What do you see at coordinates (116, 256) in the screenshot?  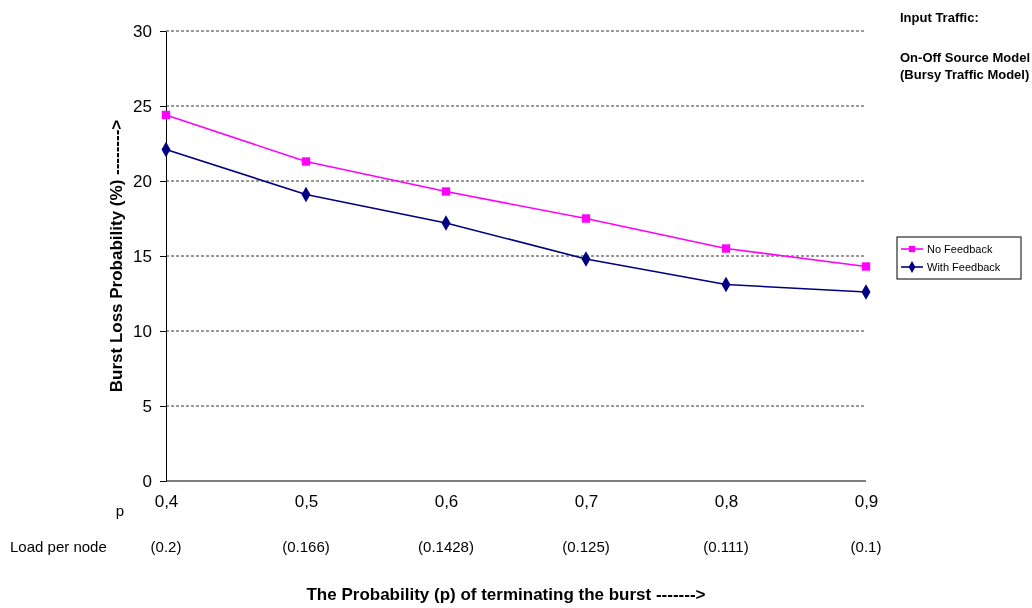 I see `y-axis-title: Burst Loss Probability (%) -------->` at bounding box center [116, 256].